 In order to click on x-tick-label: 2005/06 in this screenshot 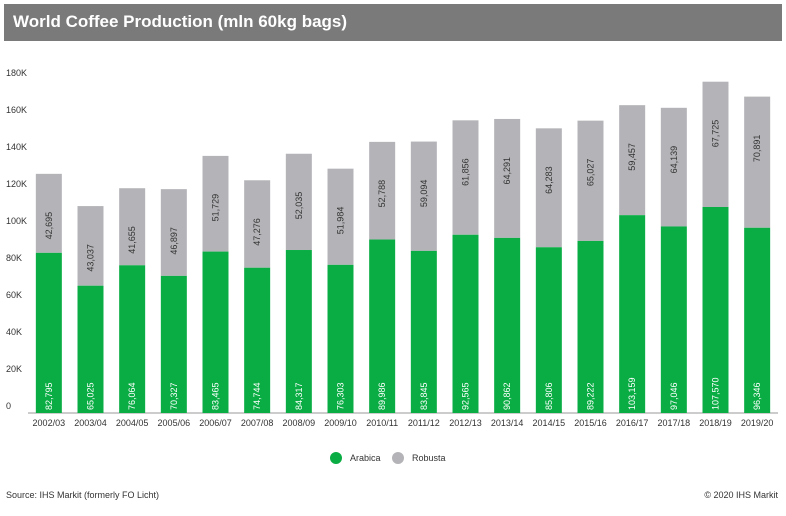, I will do `click(174, 423)`.